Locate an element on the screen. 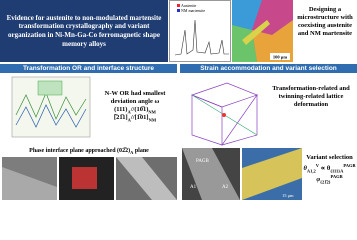  scale-bar: 100 μm is located at coordinates (280, 57).